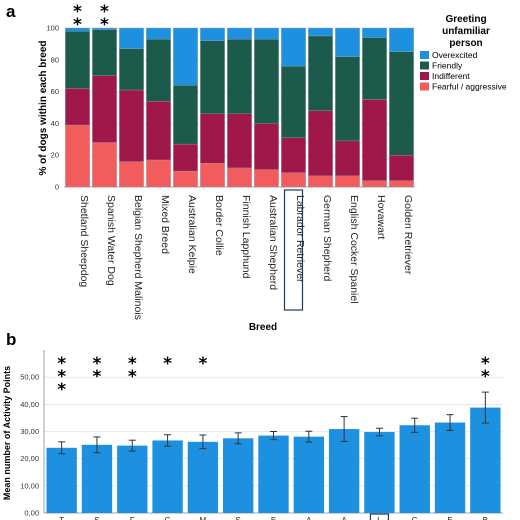  What do you see at coordinates (55, 123) in the screenshot?
I see `panel-a-ytick-label: 40` at bounding box center [55, 123].